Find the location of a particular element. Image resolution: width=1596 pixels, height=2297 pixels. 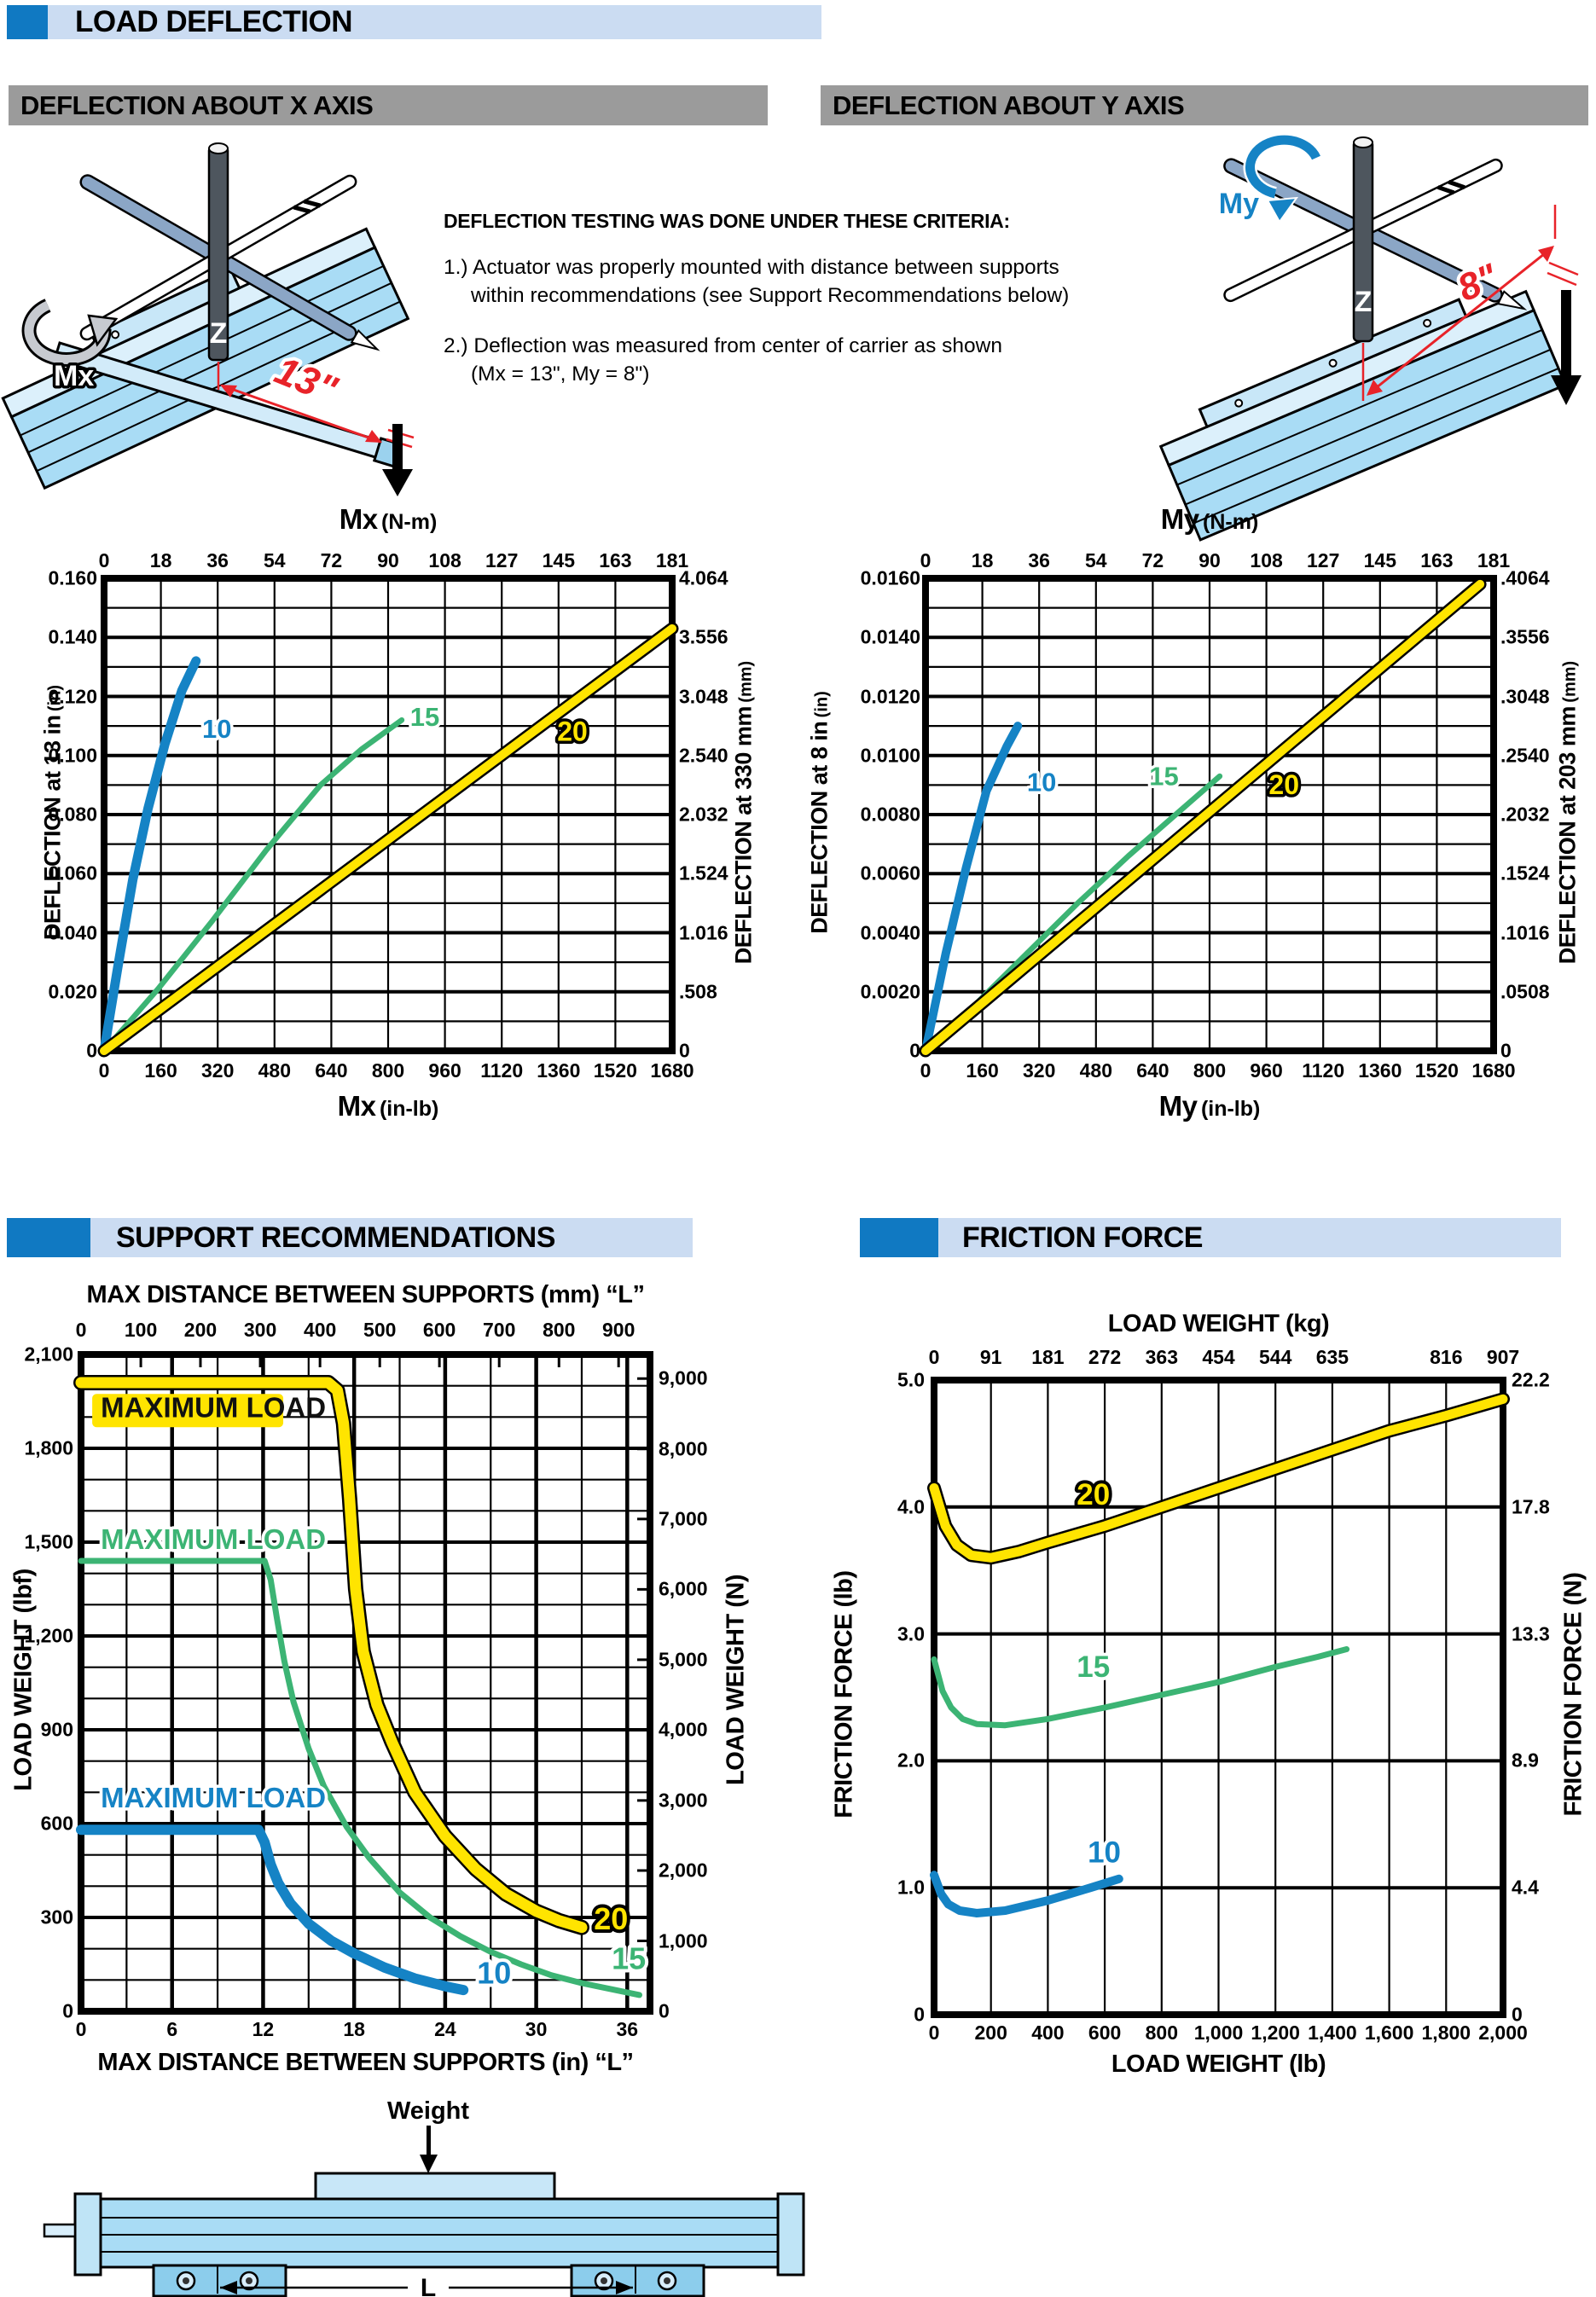

mx-chart-canvas: 10 15 20 is located at coordinates (388, 816).